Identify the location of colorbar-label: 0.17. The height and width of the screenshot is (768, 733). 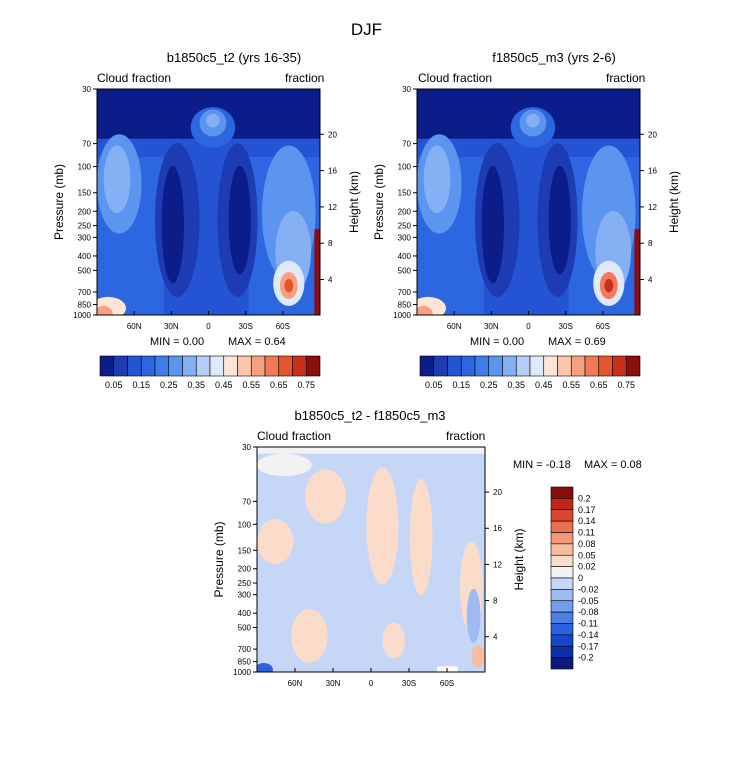
(587, 510).